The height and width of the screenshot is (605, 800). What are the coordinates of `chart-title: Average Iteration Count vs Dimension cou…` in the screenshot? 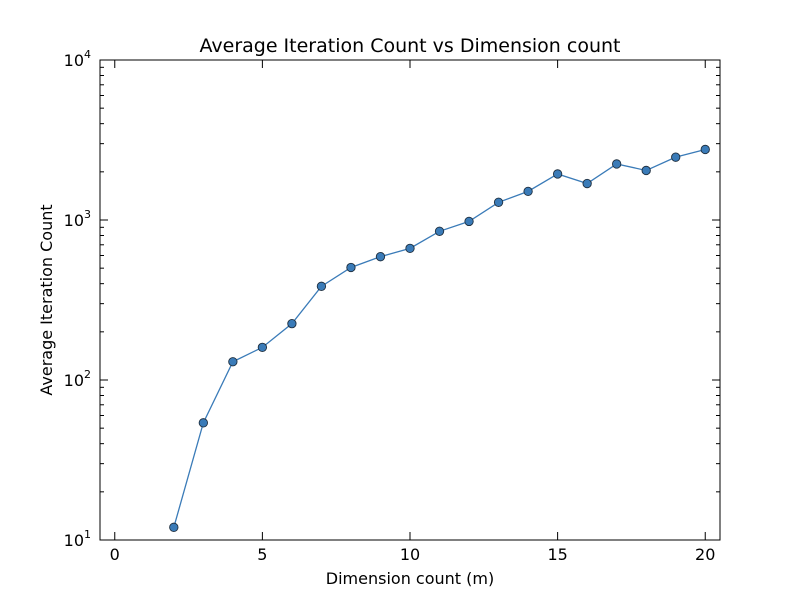 It's located at (410, 46).